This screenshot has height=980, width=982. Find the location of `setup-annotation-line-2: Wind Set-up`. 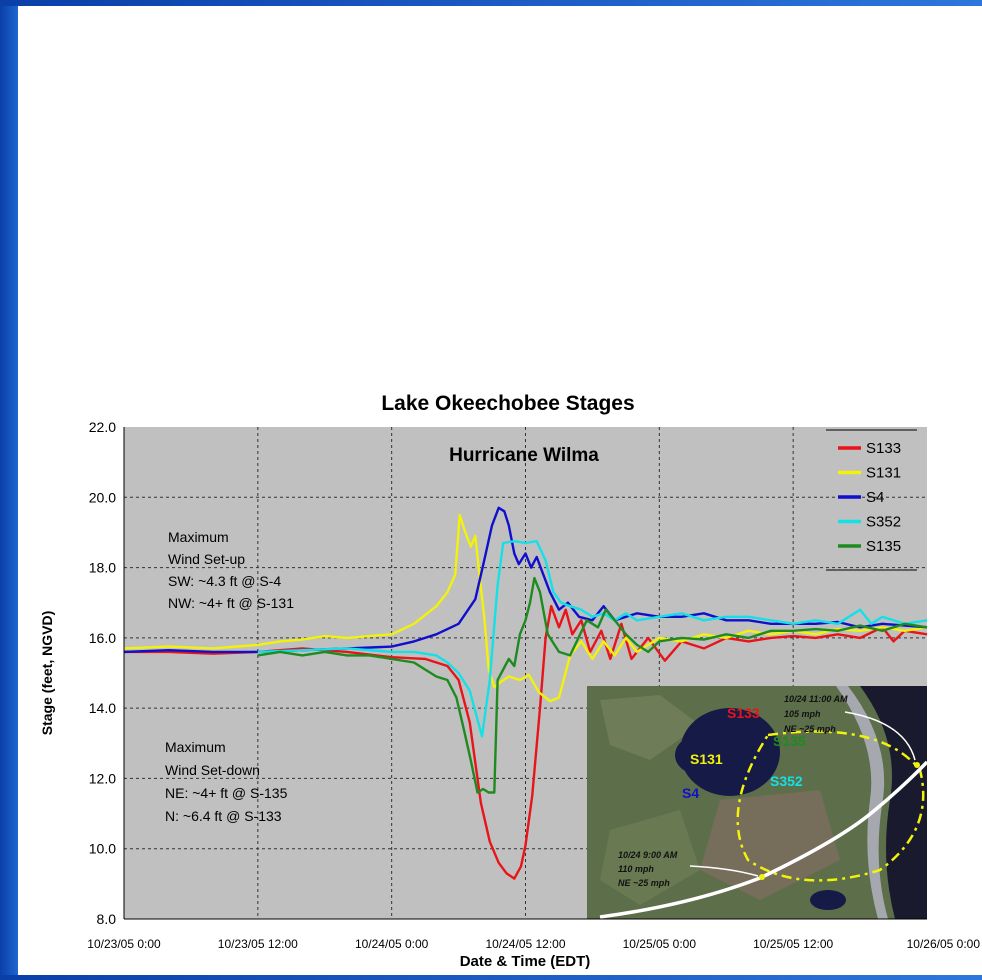

setup-annotation-line-2: Wind Set-up is located at coordinates (206, 559).